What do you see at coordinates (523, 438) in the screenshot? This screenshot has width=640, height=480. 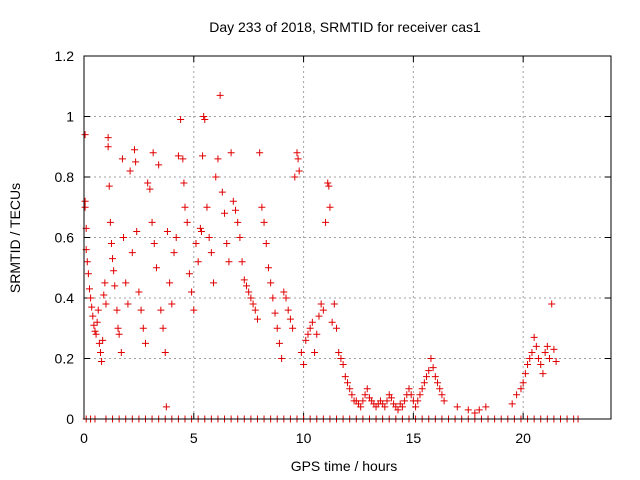 I see `x-tick-label: 20` at bounding box center [523, 438].